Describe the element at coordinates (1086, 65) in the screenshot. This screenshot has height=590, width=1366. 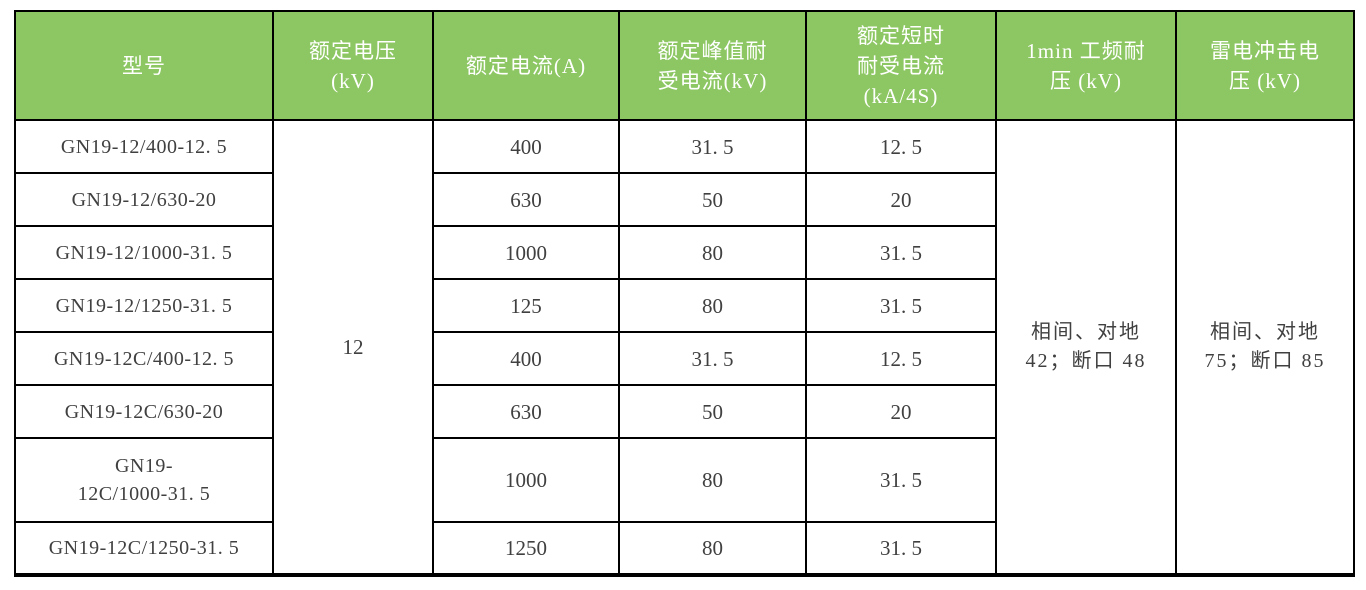
I see `header-power-frequency-withstand-voltage: 1min 工频耐 压 (kV)` at that location.